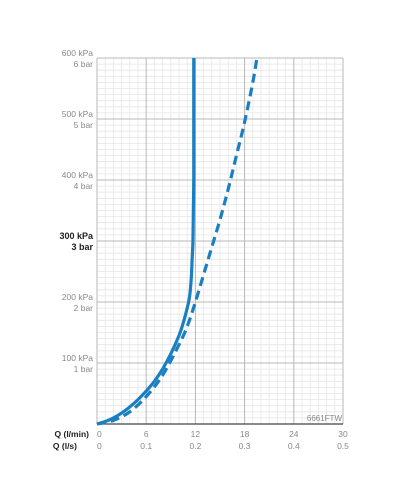 This screenshot has width=400, height=500. What do you see at coordinates (99, 434) in the screenshot?
I see `x-tick-label-lpm: 0` at bounding box center [99, 434].